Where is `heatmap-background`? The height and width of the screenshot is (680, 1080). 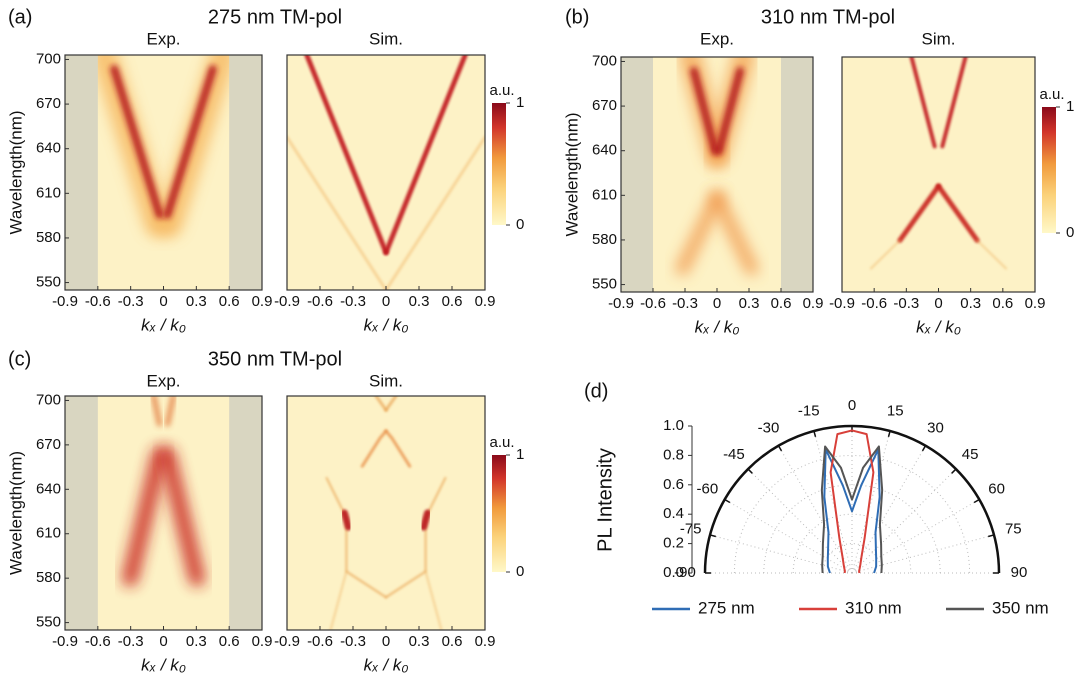 heatmap-background is located at coordinates (386, 513).